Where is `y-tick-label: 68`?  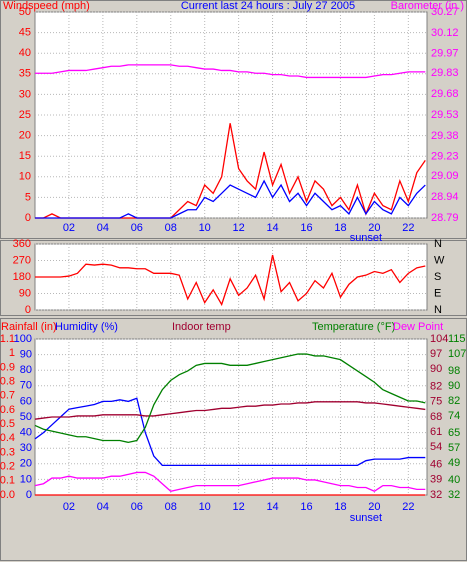
y-tick-label: 68 is located at coordinates (436, 417).